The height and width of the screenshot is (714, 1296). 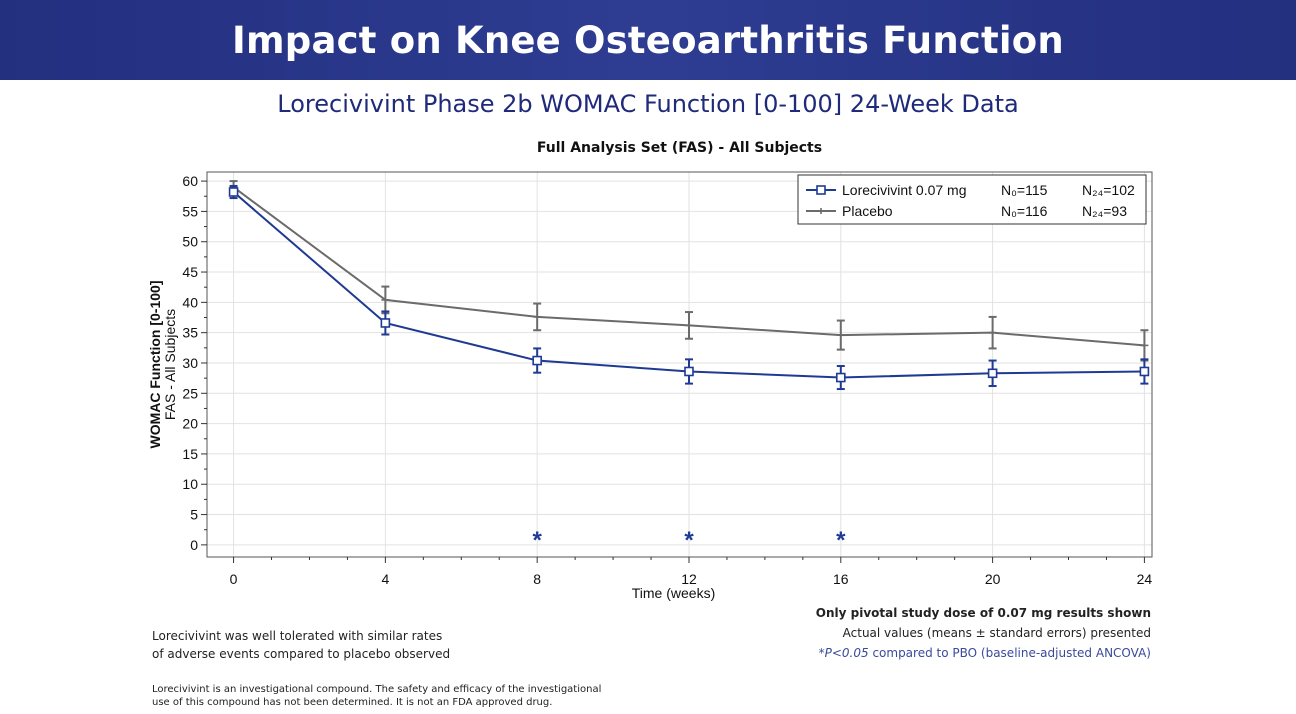 What do you see at coordinates (190, 363) in the screenshot?
I see `y-tick-label: 30` at bounding box center [190, 363].